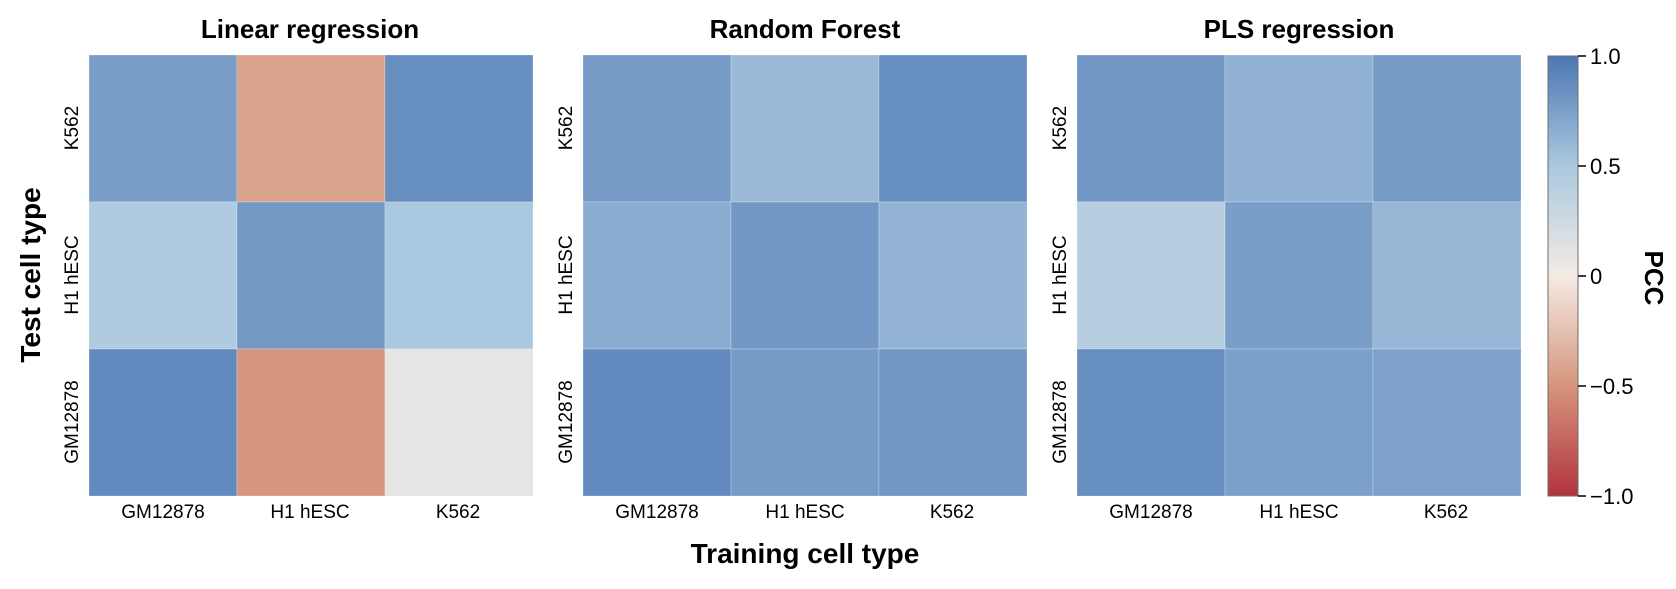  Describe the element at coordinates (1605, 56) in the screenshot. I see `colorbar-tick-label: 1.0` at that location.